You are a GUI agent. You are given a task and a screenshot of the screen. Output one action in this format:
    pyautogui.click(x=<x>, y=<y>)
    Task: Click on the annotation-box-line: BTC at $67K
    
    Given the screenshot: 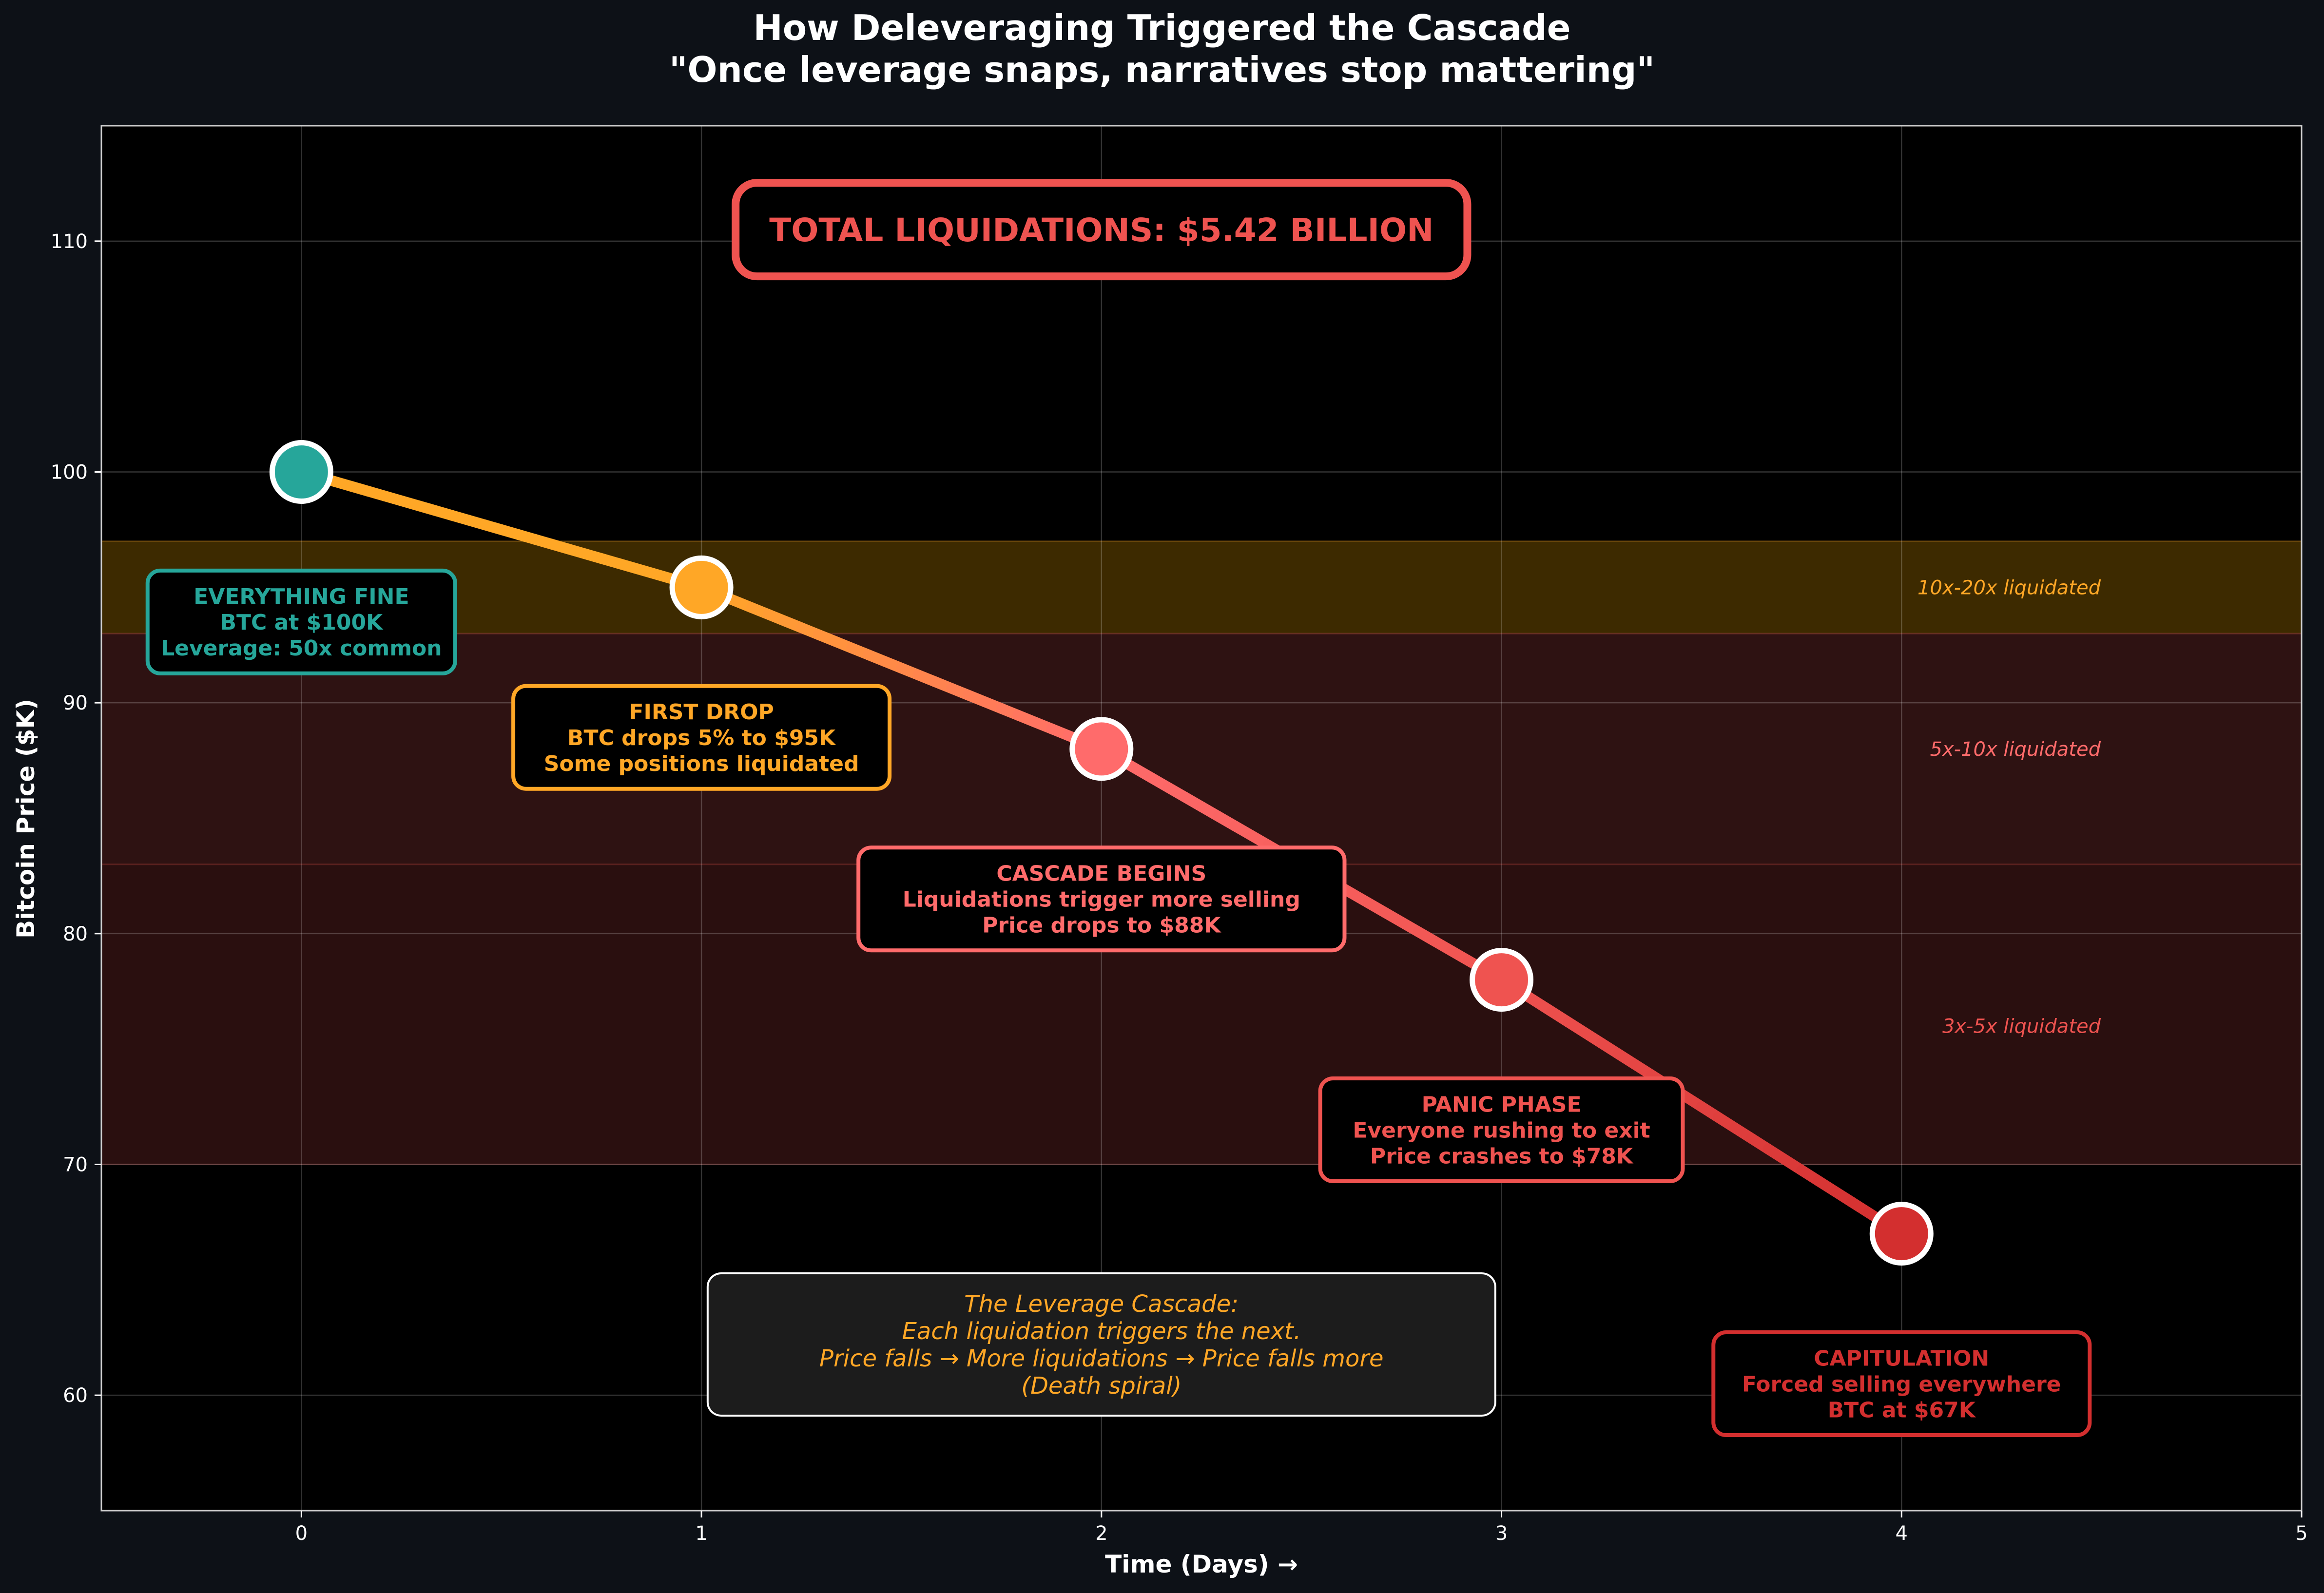 What is the action you would take?
    pyautogui.click(x=1902, y=1410)
    